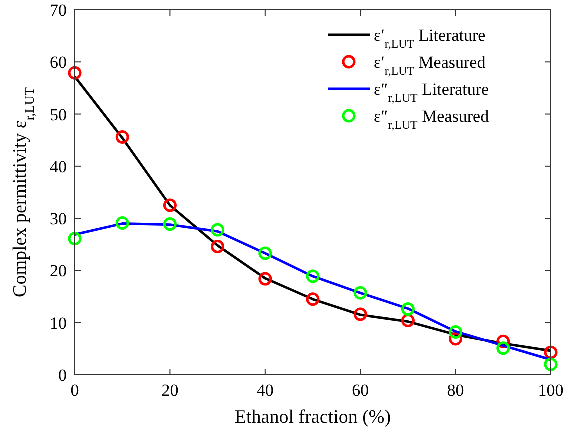 Image resolution: width=584 pixels, height=441 pixels. Describe the element at coordinates (75, 390) in the screenshot. I see `x-tick-label: 0` at that location.